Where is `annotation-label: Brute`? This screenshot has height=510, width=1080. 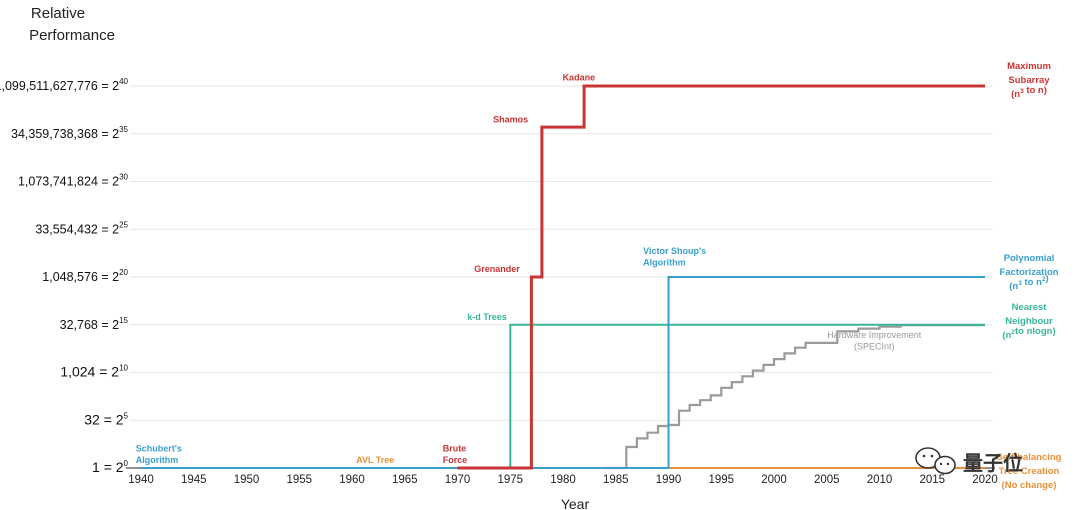 annotation-label: Brute is located at coordinates (455, 449).